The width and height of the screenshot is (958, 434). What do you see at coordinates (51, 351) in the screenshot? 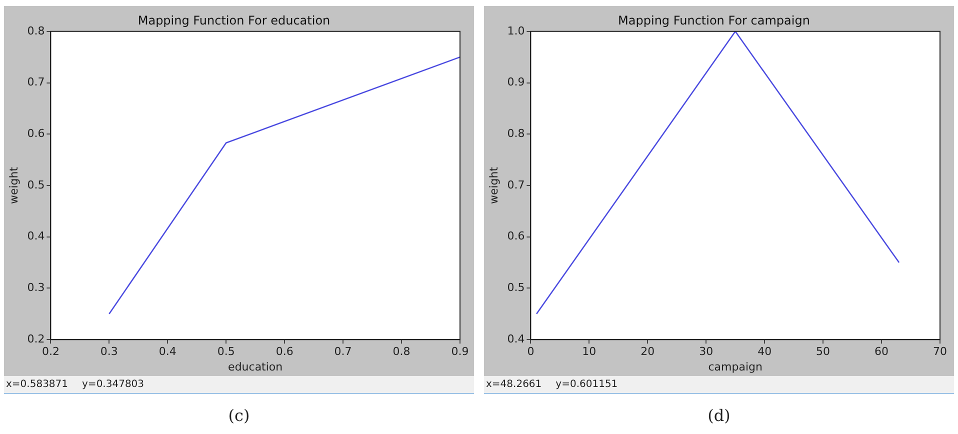
I see `x-tick-label: 0.2` at bounding box center [51, 351].